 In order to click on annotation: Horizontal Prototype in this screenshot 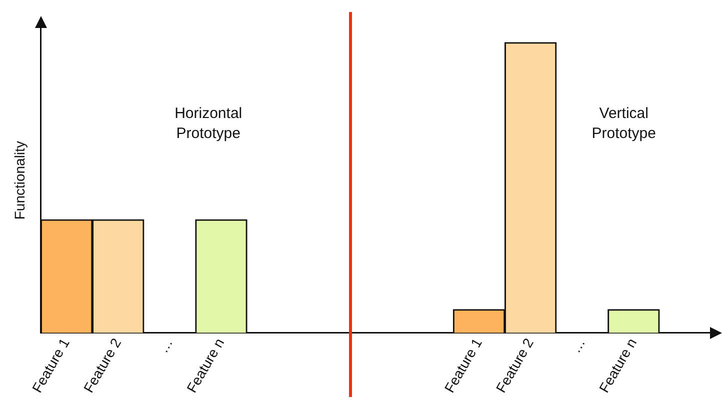, I will do `click(208, 123)`.